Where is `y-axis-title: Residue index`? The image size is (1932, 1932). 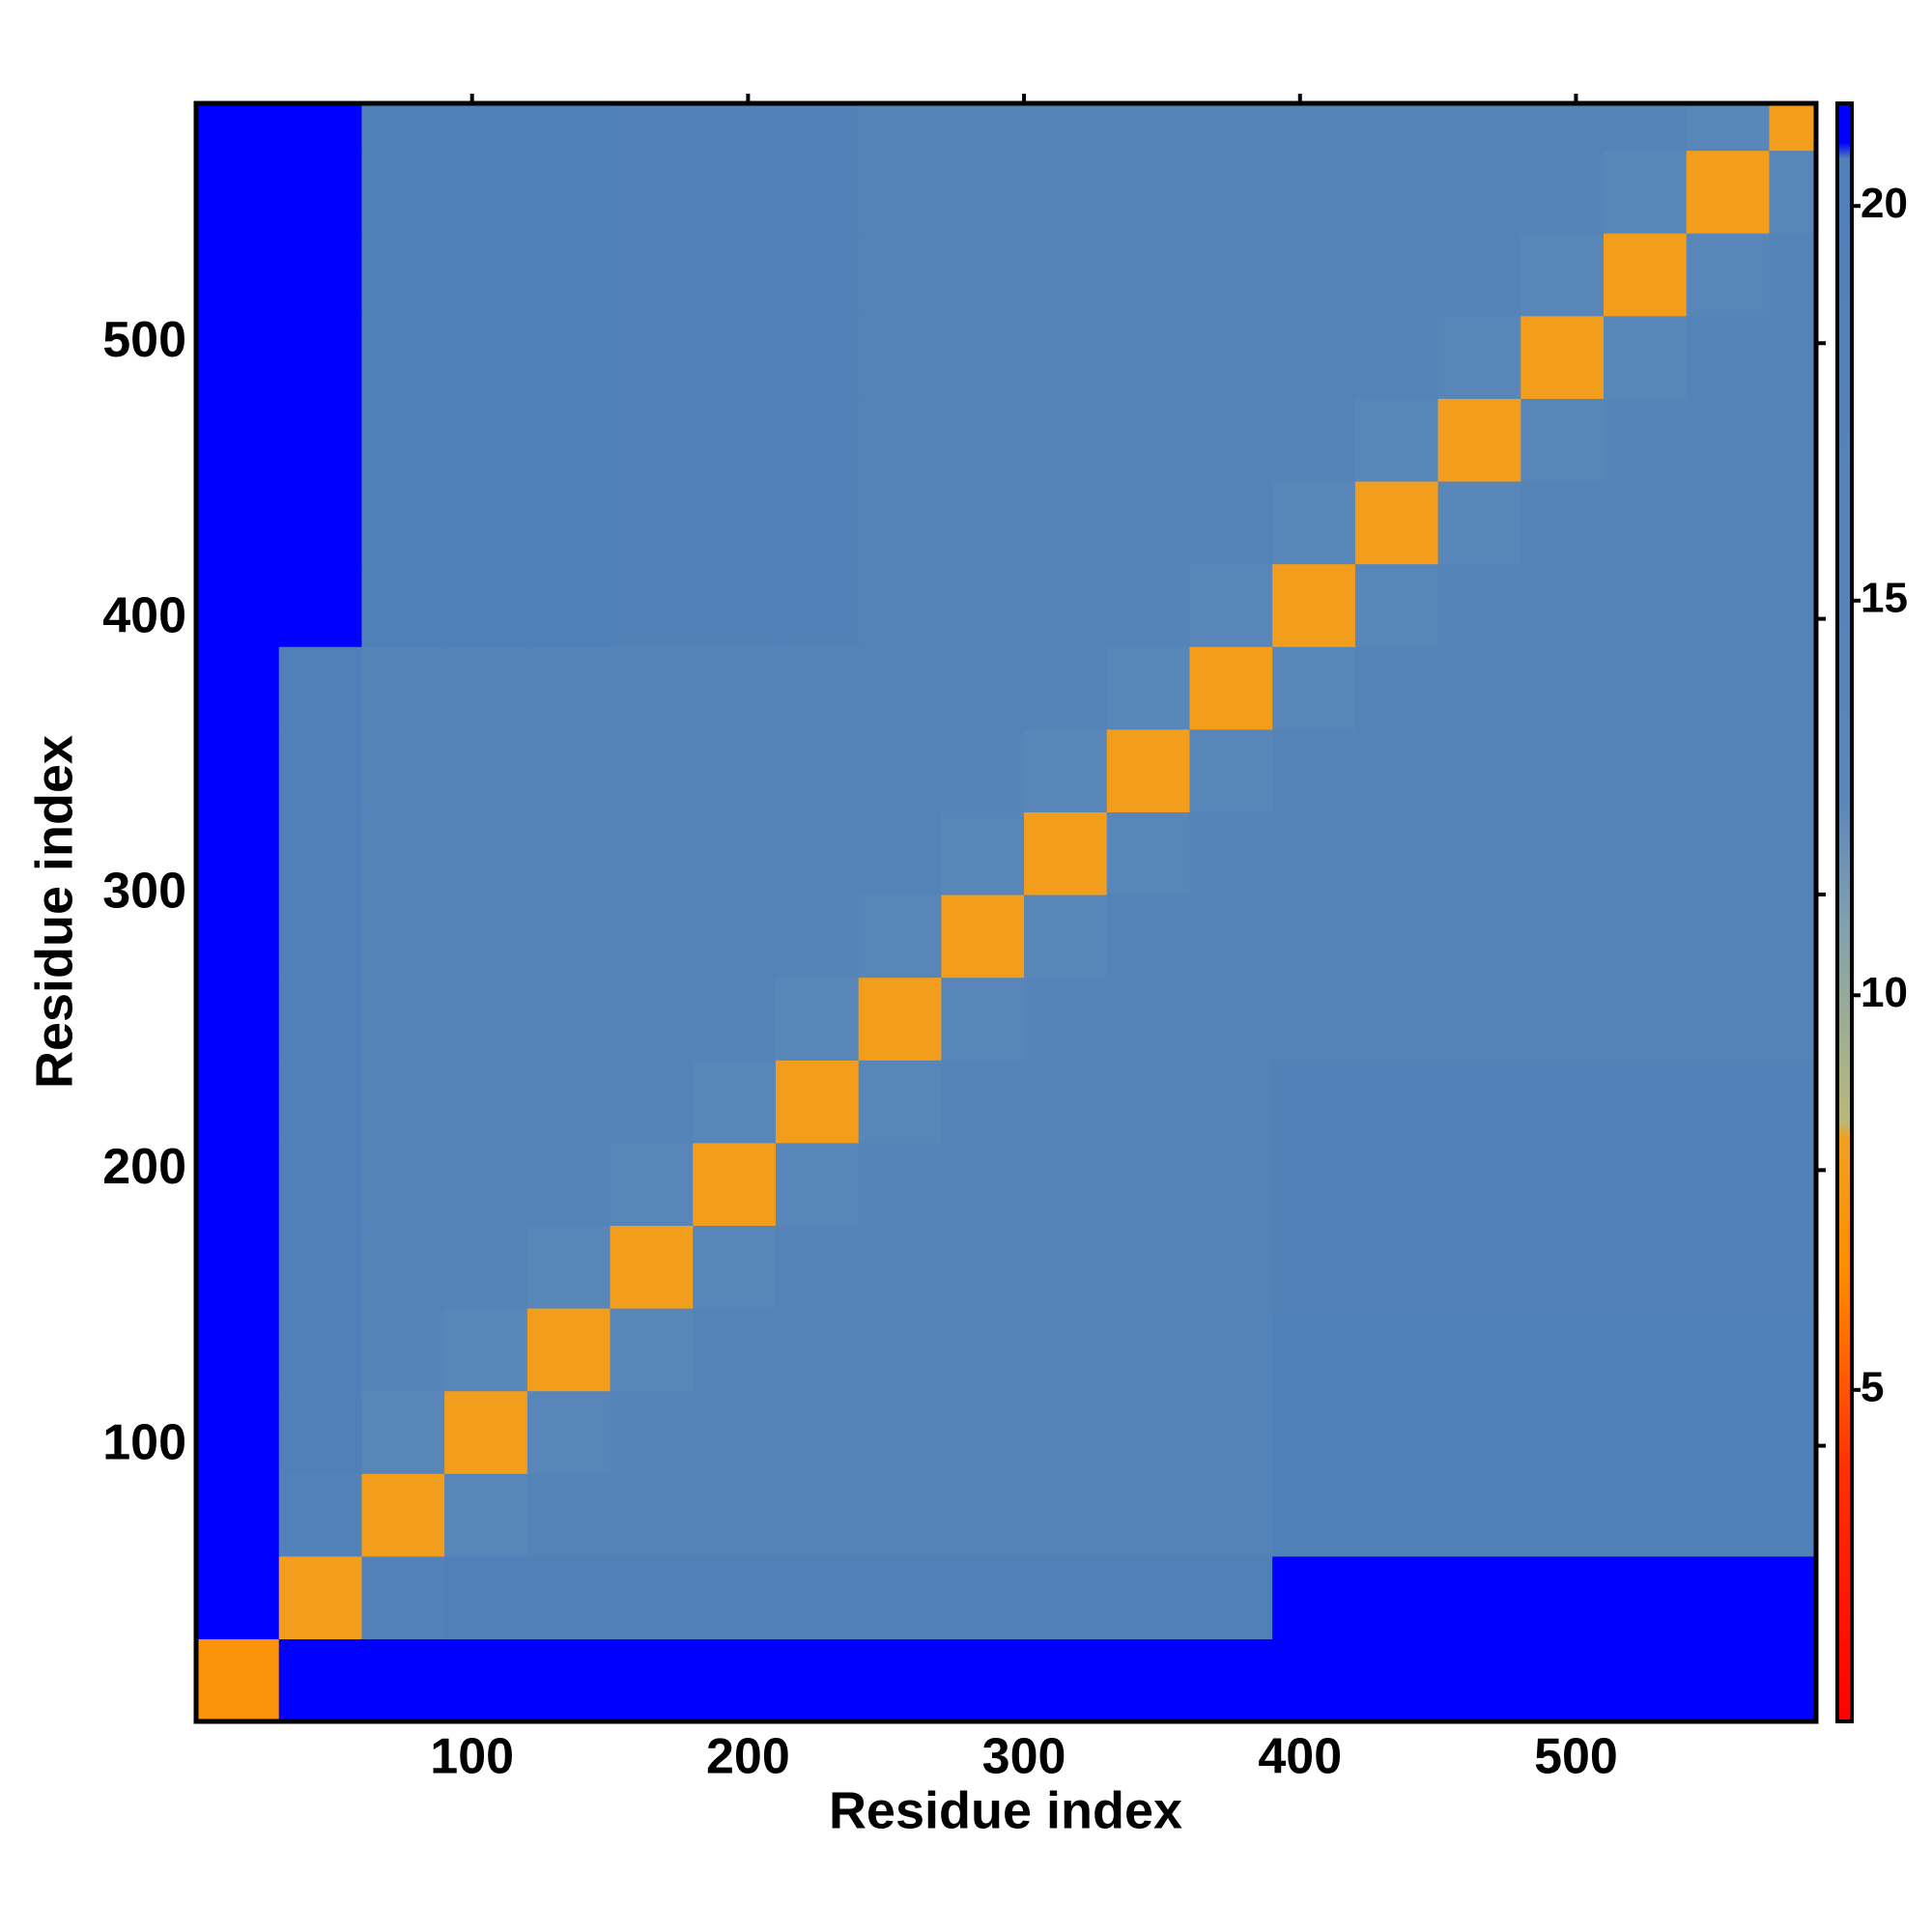 y-axis-title: Residue index is located at coordinates (54, 912).